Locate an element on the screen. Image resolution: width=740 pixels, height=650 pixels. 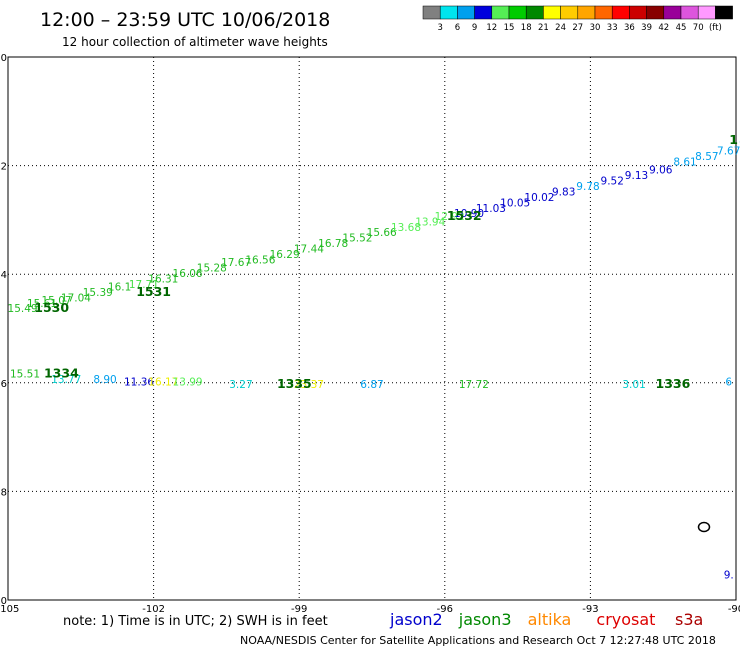
swh-point-label: 9. is located at coordinates (729, 575).